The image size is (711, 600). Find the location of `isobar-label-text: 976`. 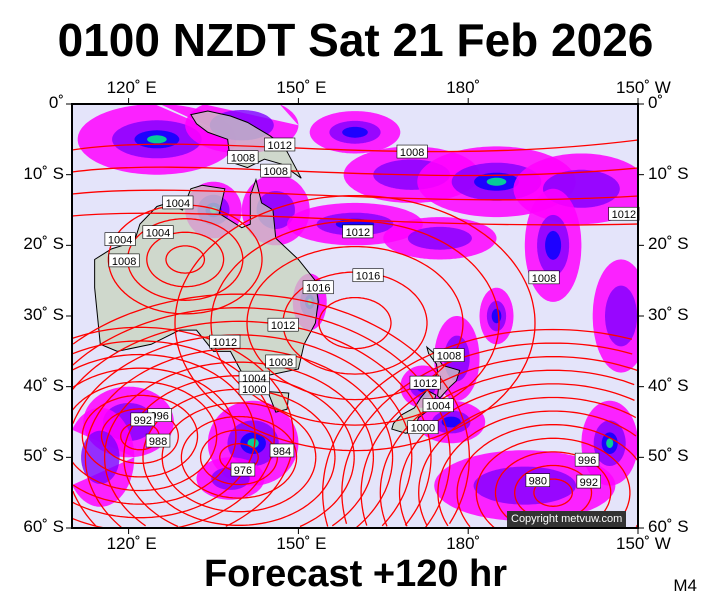

isobar-label-text: 976 is located at coordinates (243, 471).